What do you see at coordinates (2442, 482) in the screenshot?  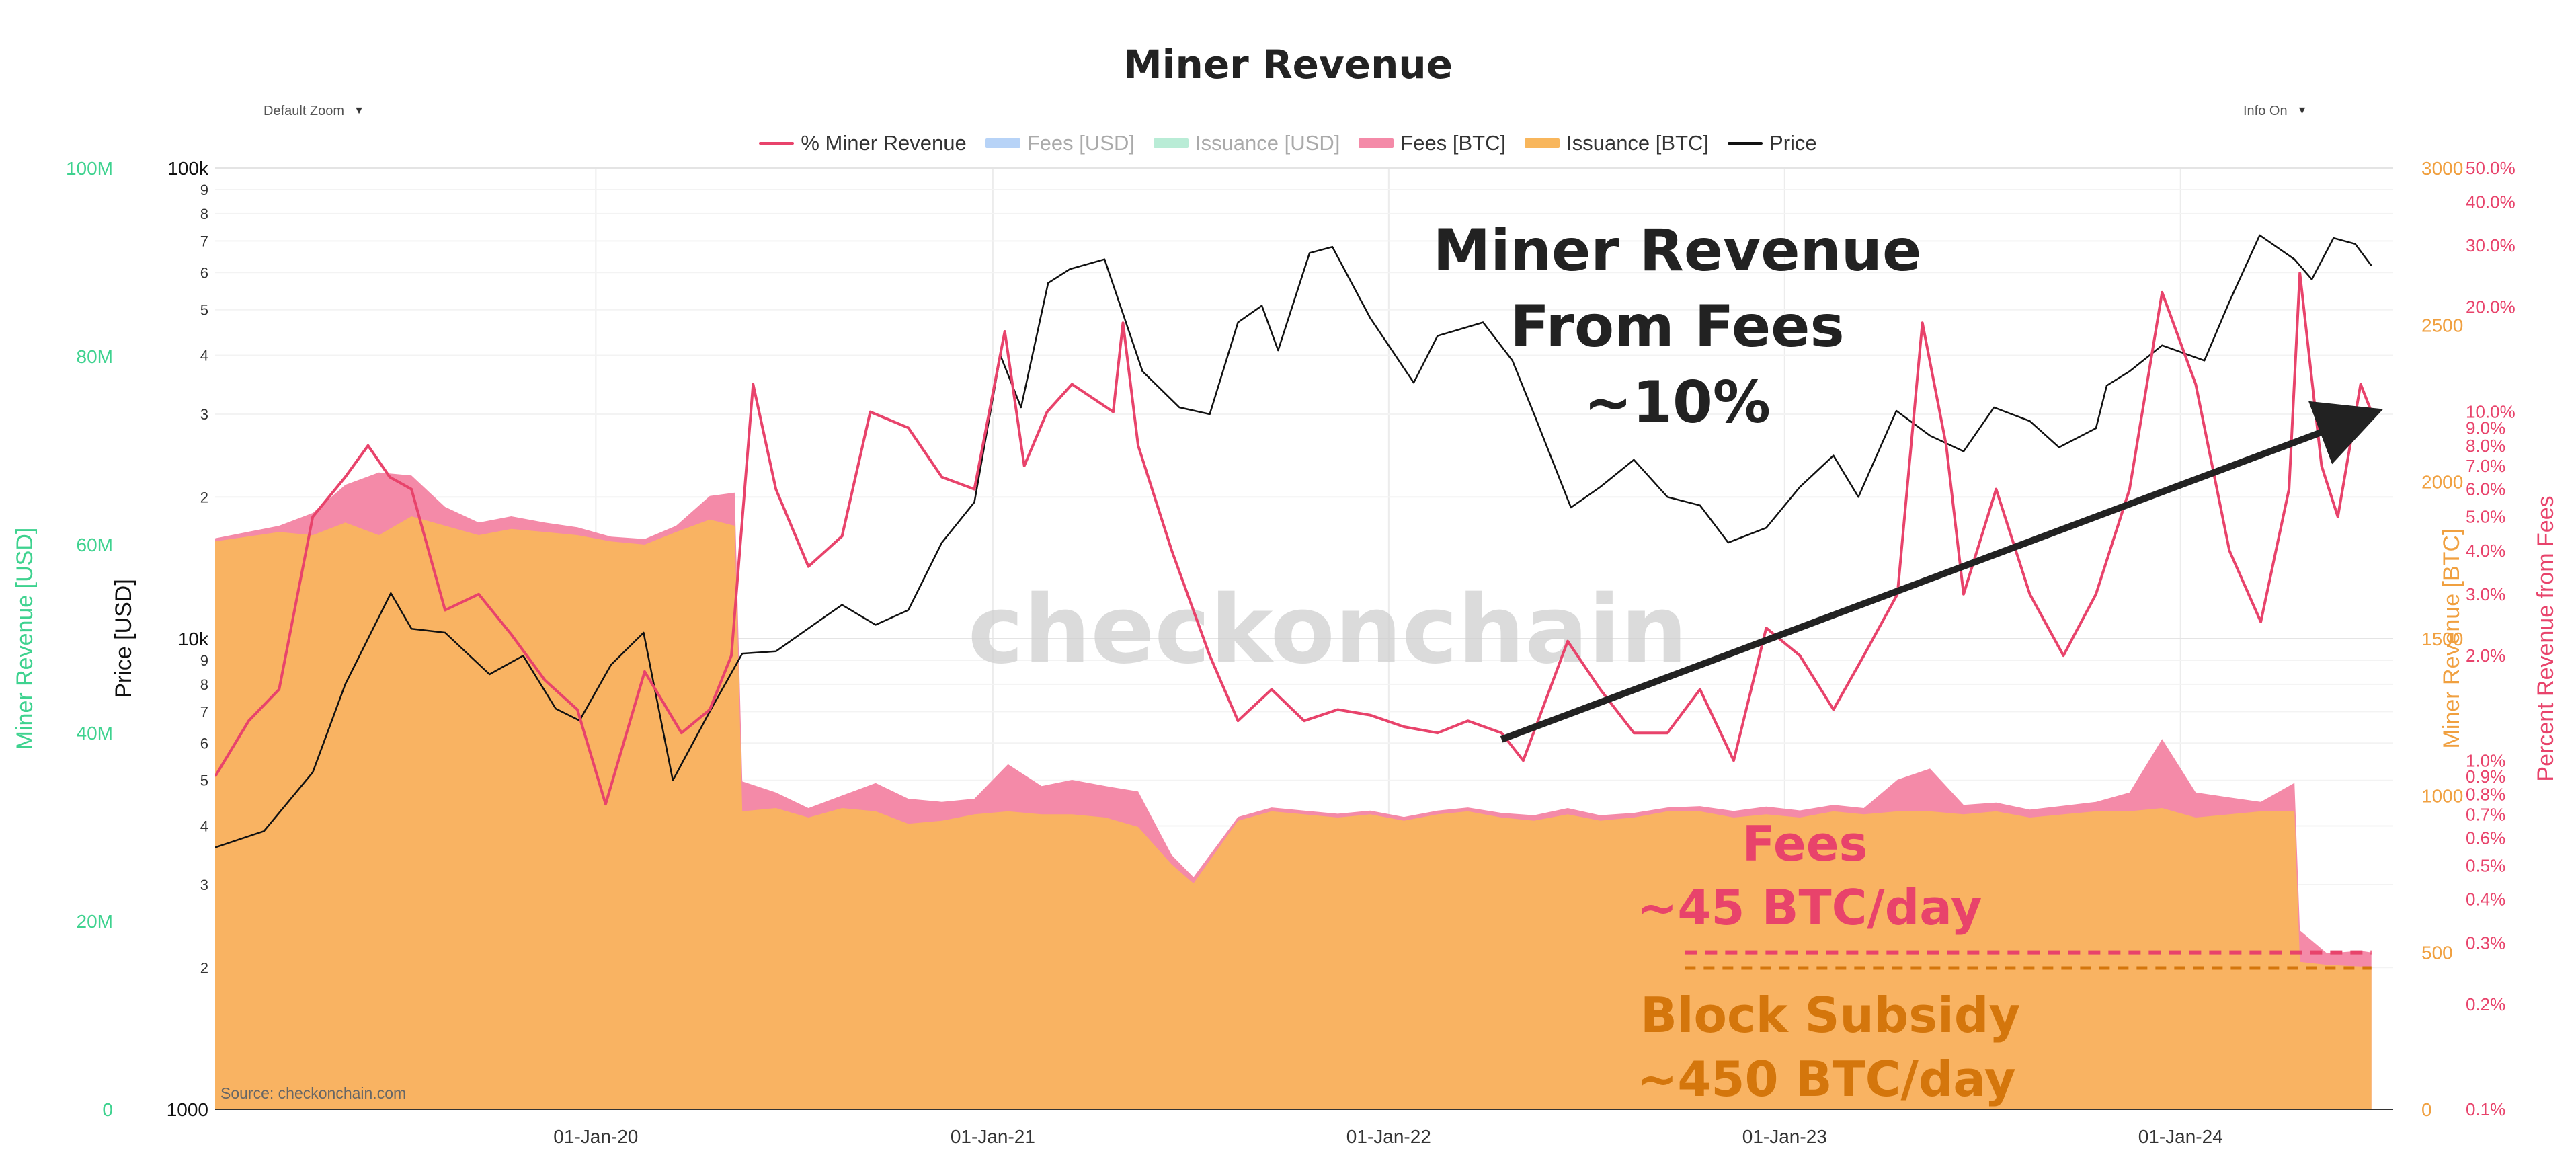 I see `btc-revenue-tick: 2000` at bounding box center [2442, 482].